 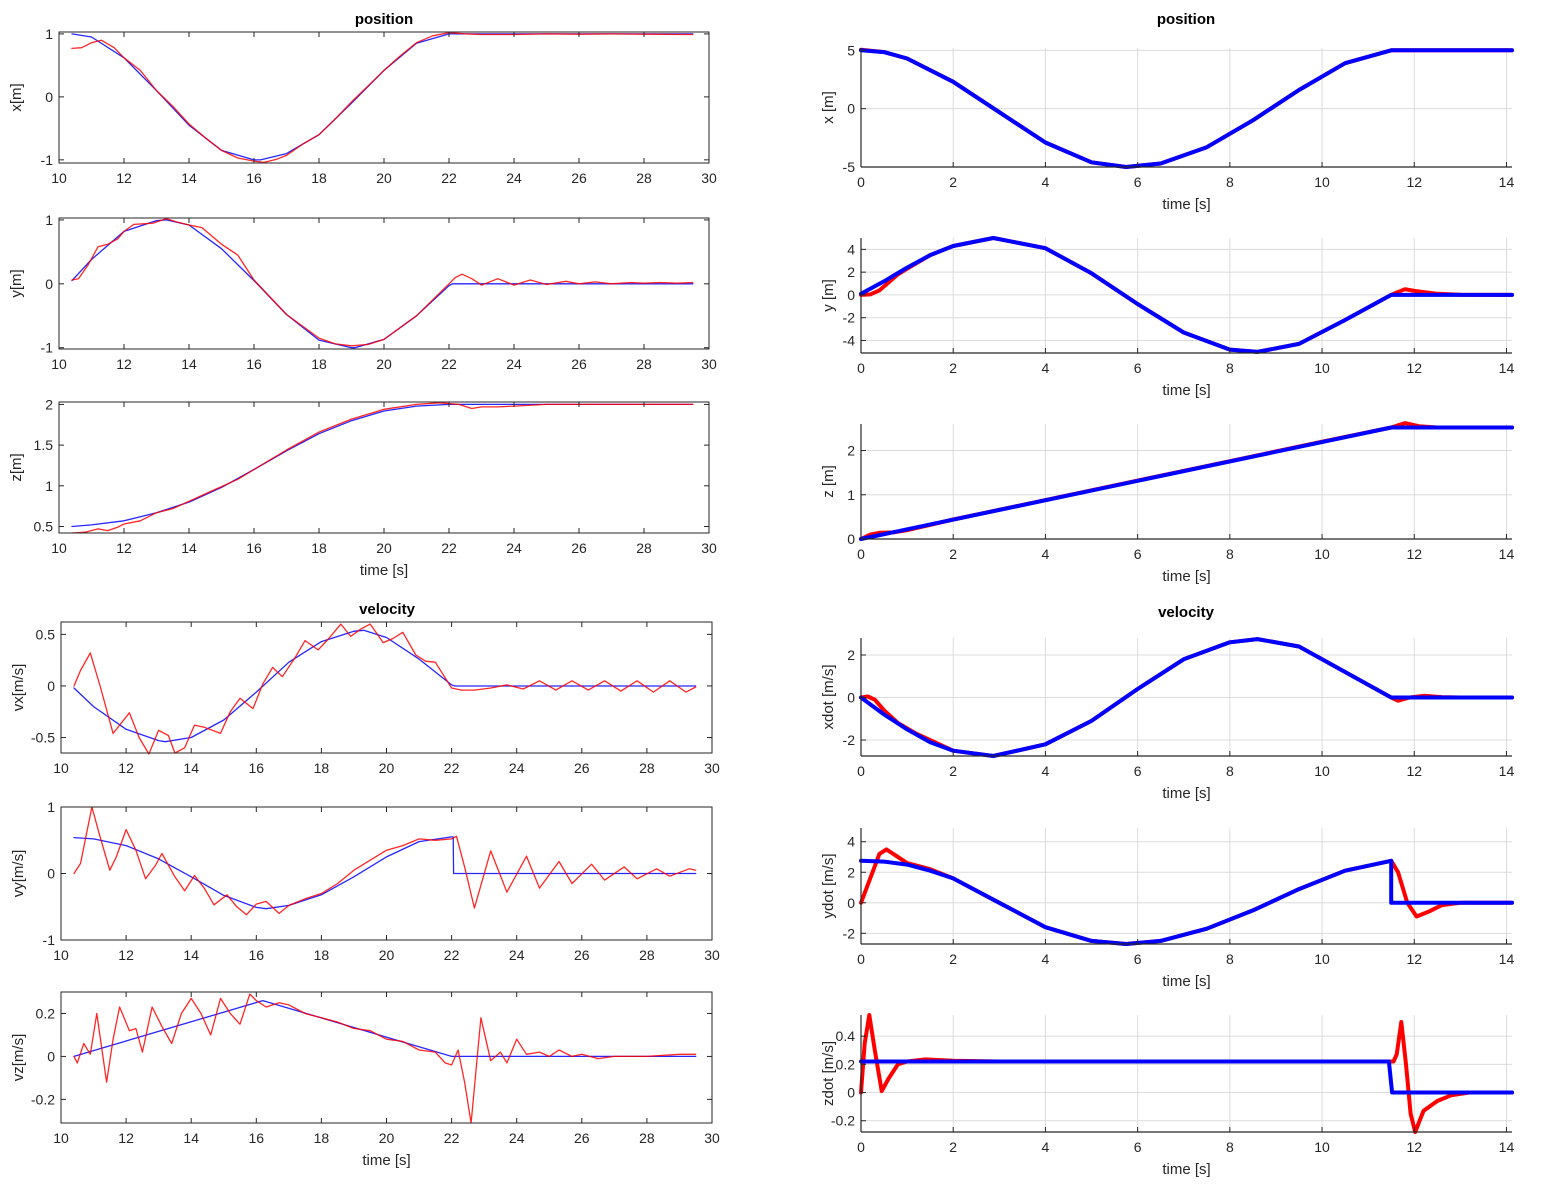 I want to click on panel-right-y: 0 2 4 6 8 10 12 14 -4 -2 0 2 4 y [m] time [s], so click(x=1167, y=317).